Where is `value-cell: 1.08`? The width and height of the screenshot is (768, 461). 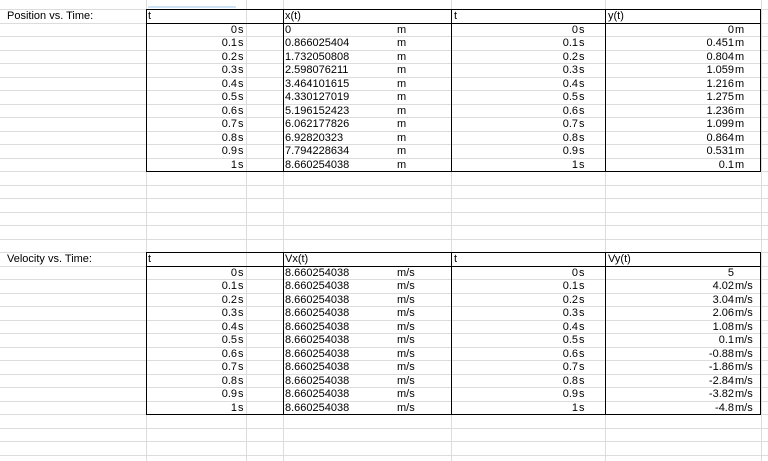 value-cell: 1.08 is located at coordinates (723, 326).